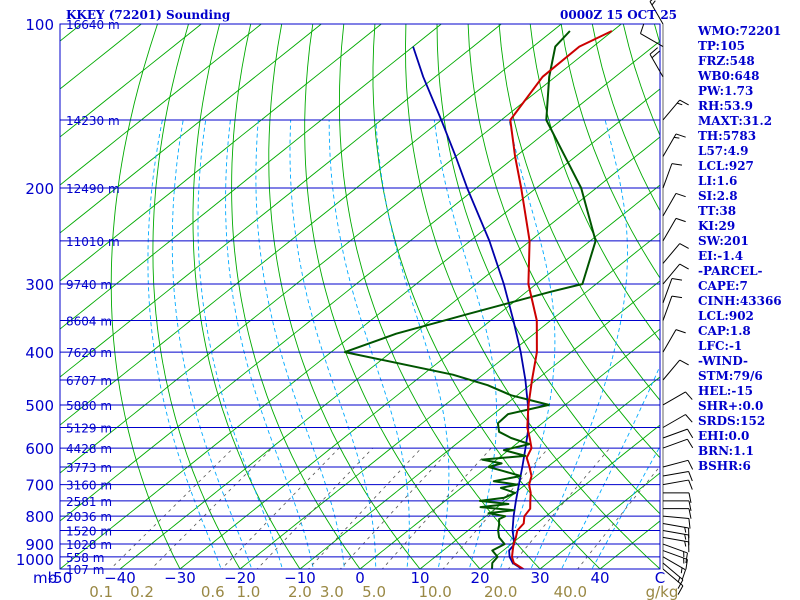  What do you see at coordinates (332, 591) in the screenshot?
I see `mixing-ratio-label: 3.0` at bounding box center [332, 591].